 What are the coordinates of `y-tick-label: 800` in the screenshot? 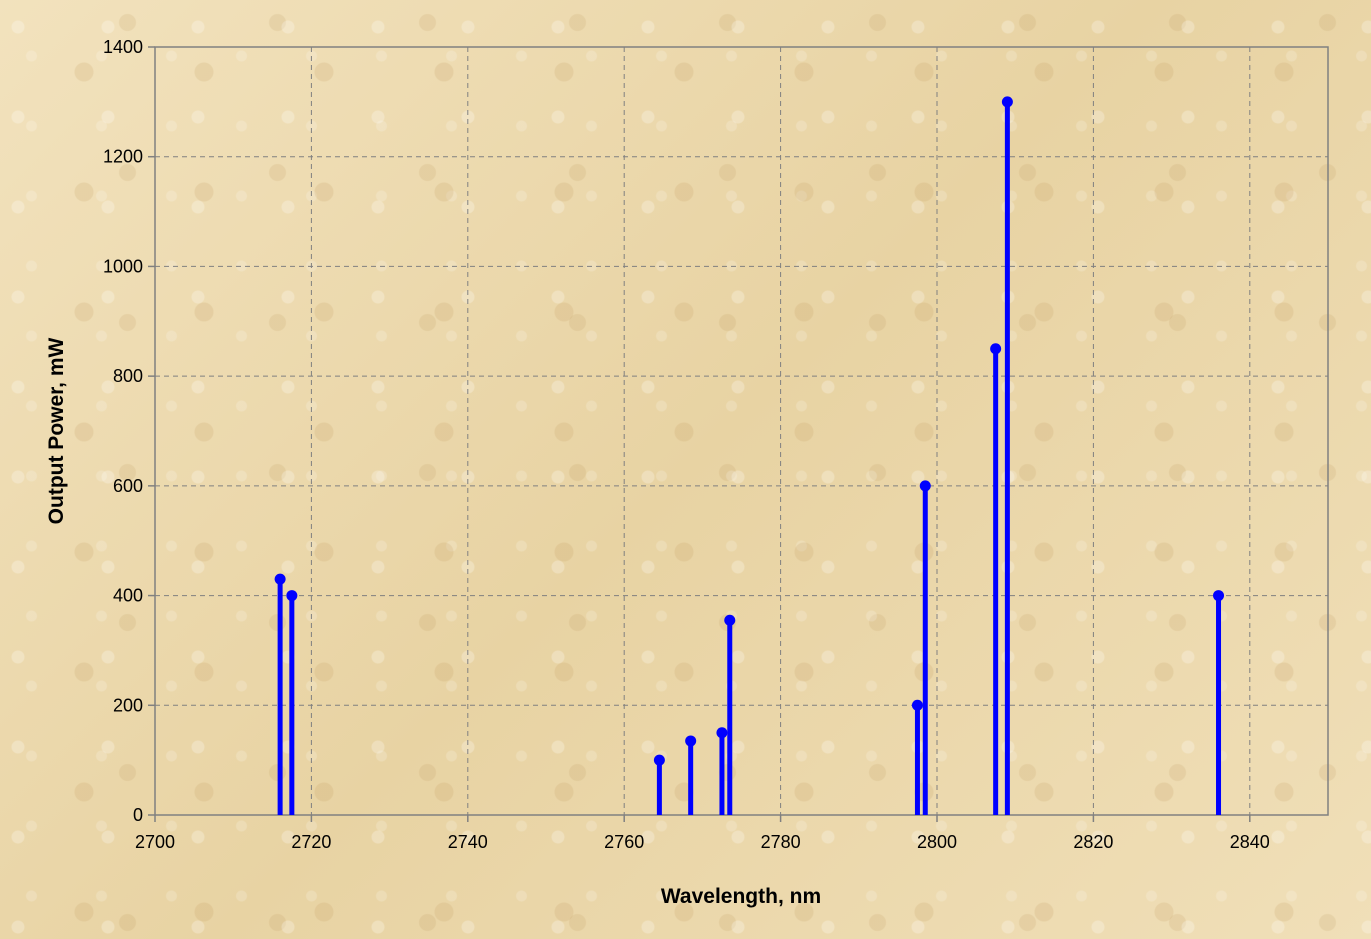 It's located at (128, 376).